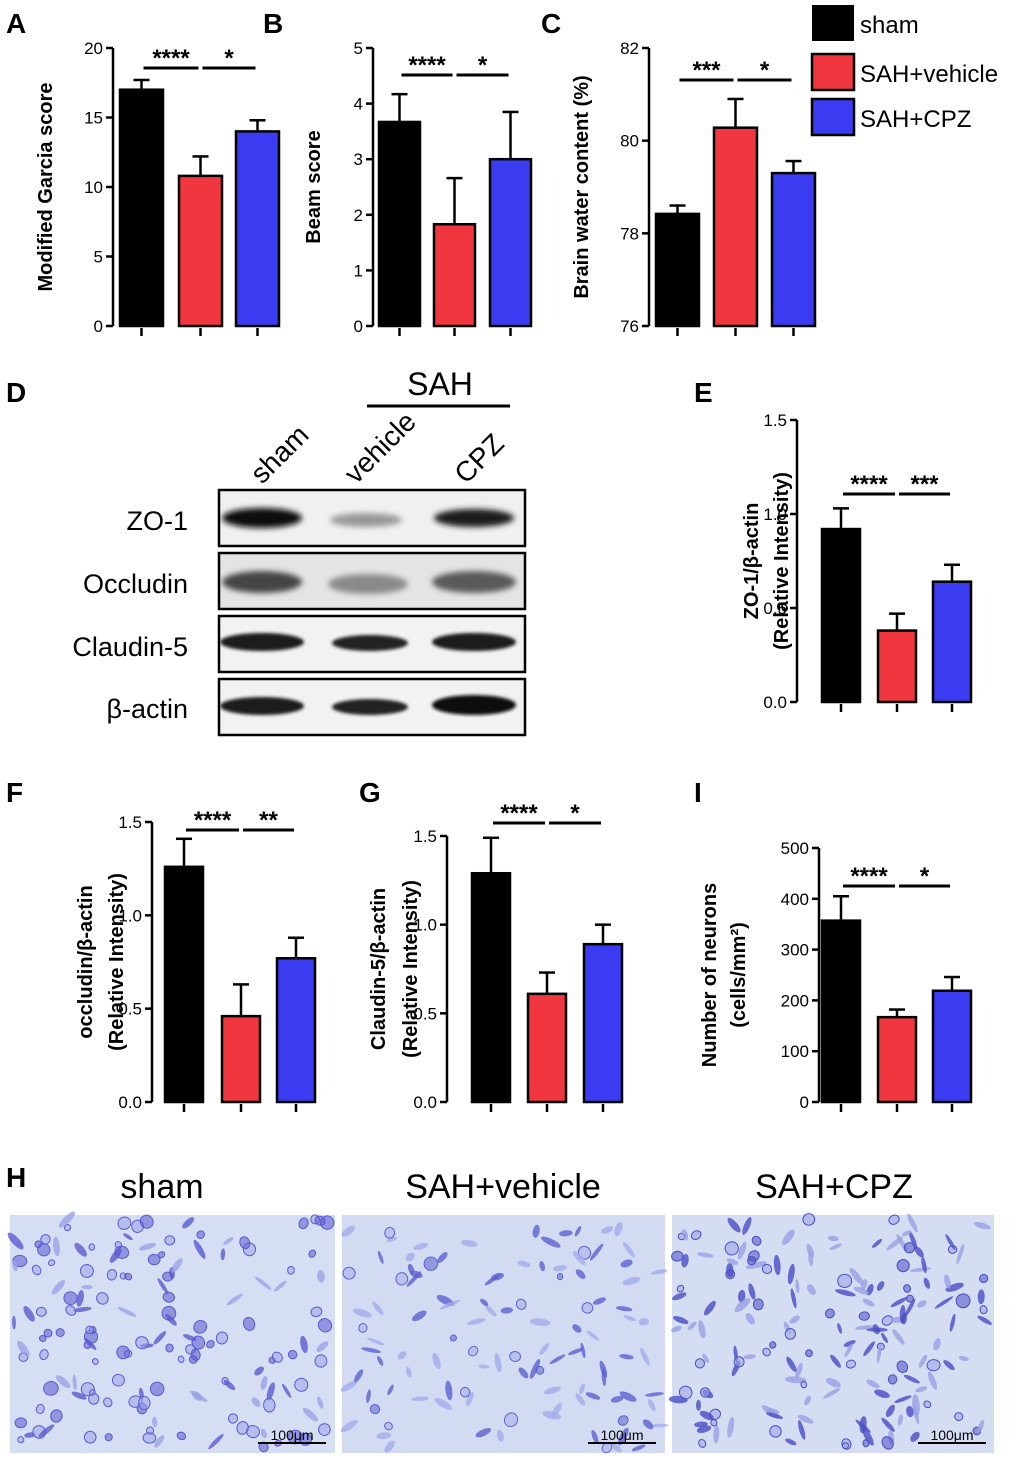  Describe the element at coordinates (752, 561) in the screenshot. I see `y-axis-label-e: ZO-1/β-actin` at that location.